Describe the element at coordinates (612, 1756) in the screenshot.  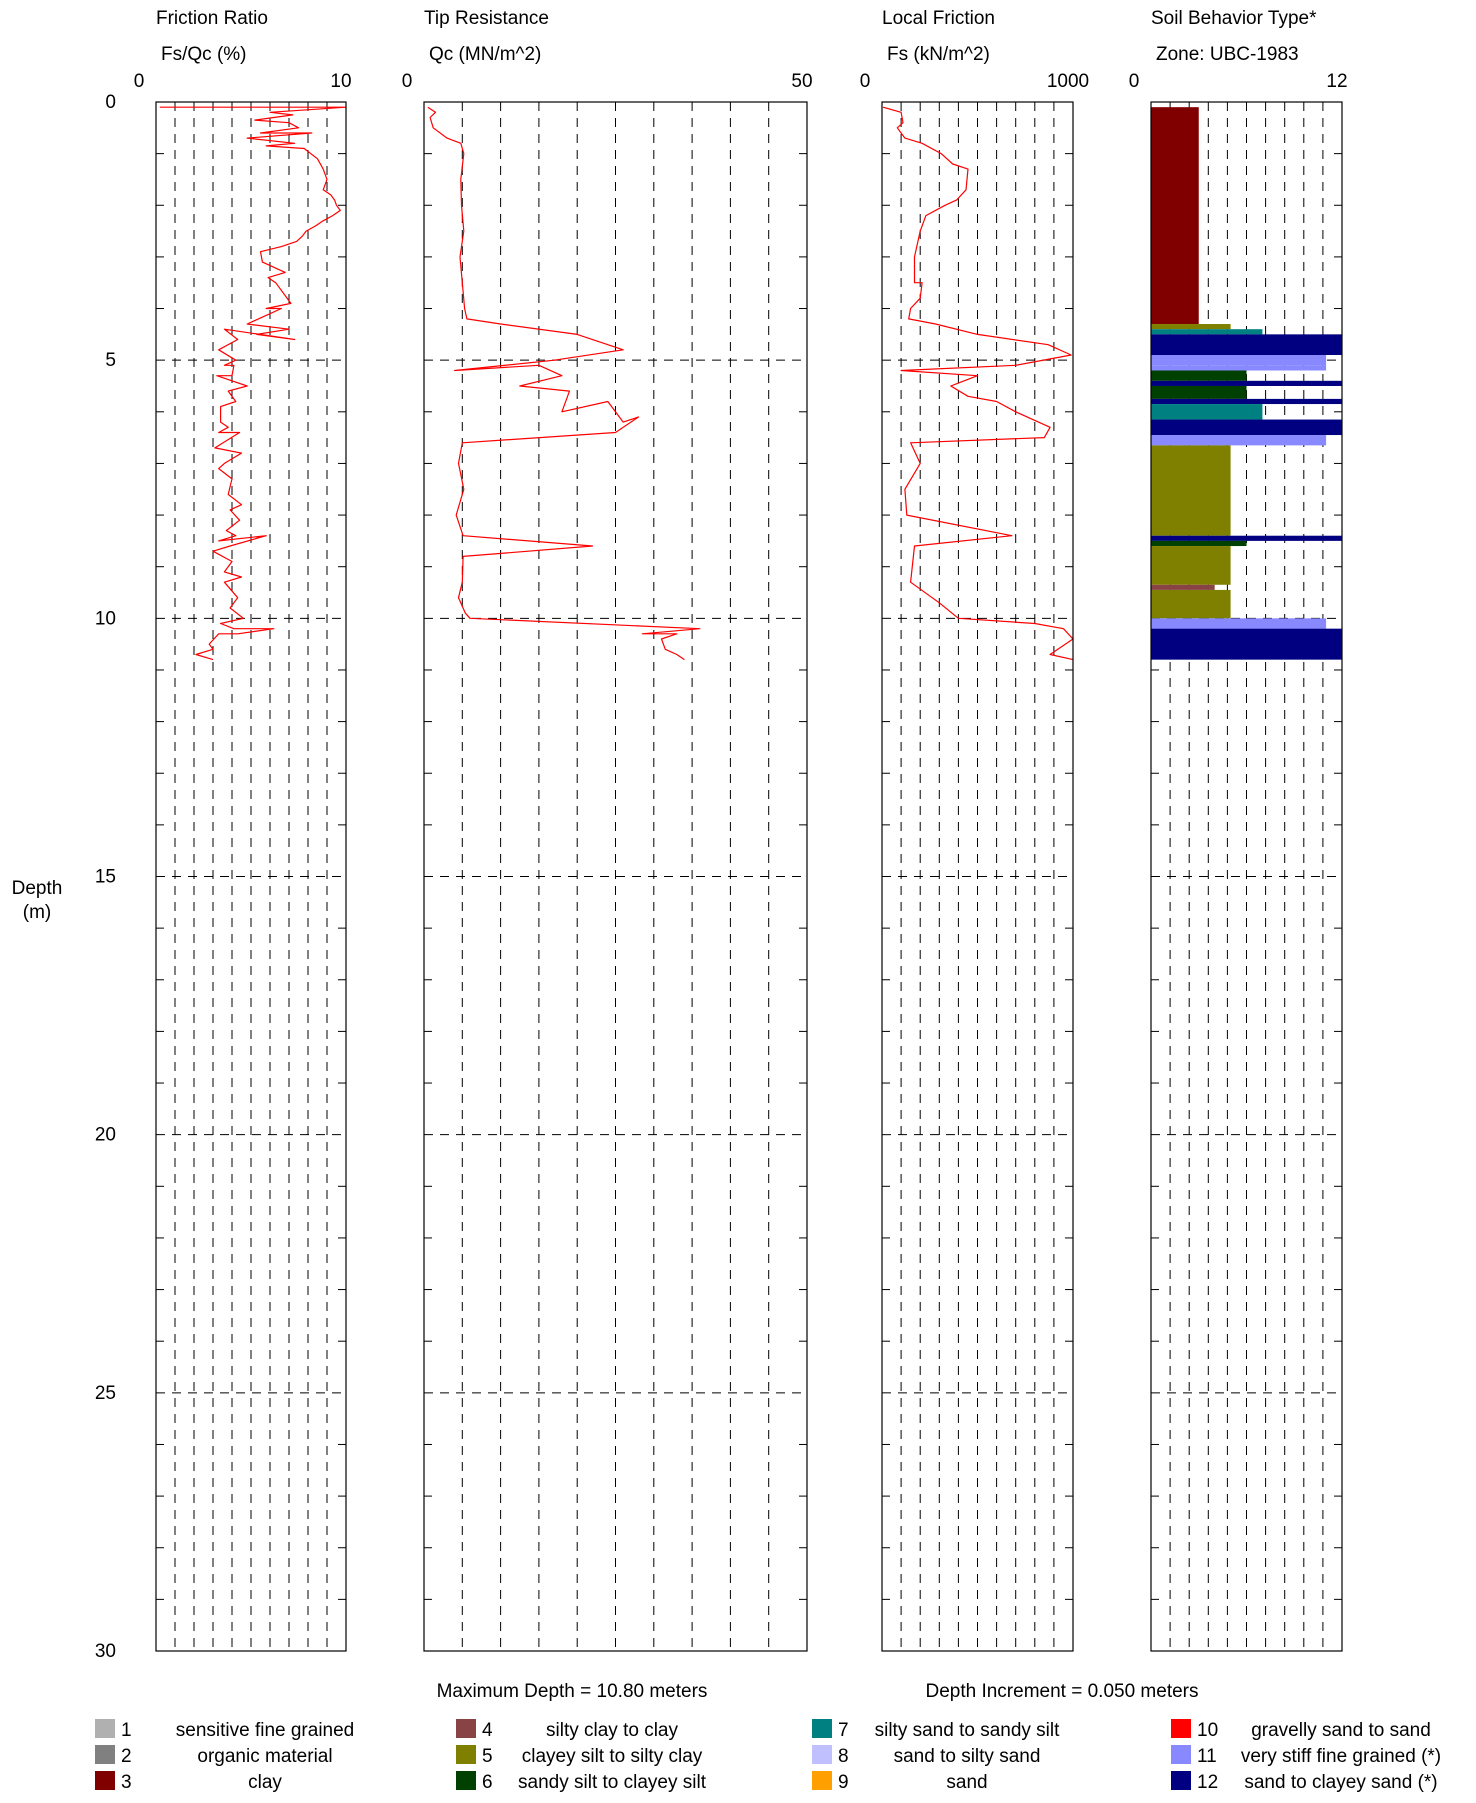
I see `legend-label: clayey silt to silty clay` at that location.